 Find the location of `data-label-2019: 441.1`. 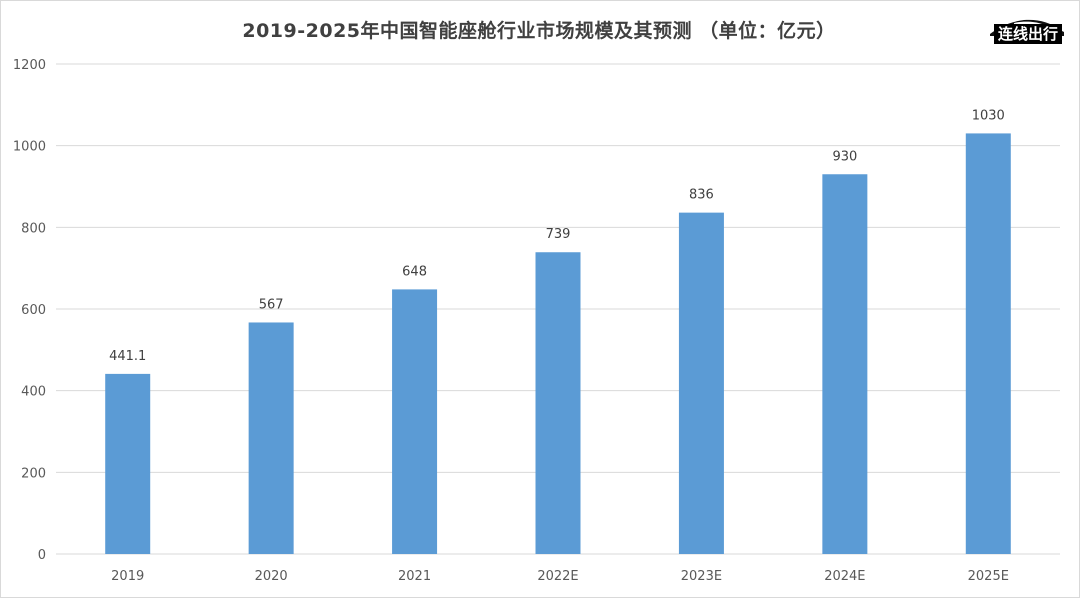

data-label-2019: 441.1 is located at coordinates (127, 356).